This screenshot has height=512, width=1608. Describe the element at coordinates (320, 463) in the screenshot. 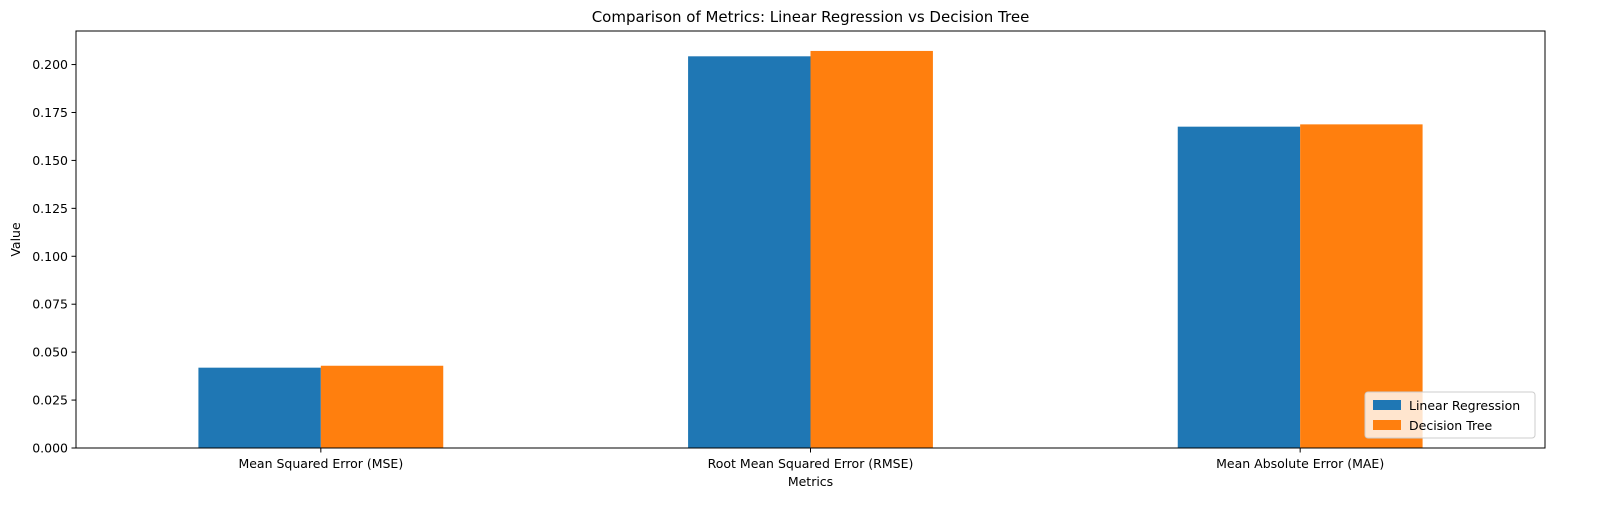

I see `x-tick-label: Mean Squared Error (MSE)` at that location.